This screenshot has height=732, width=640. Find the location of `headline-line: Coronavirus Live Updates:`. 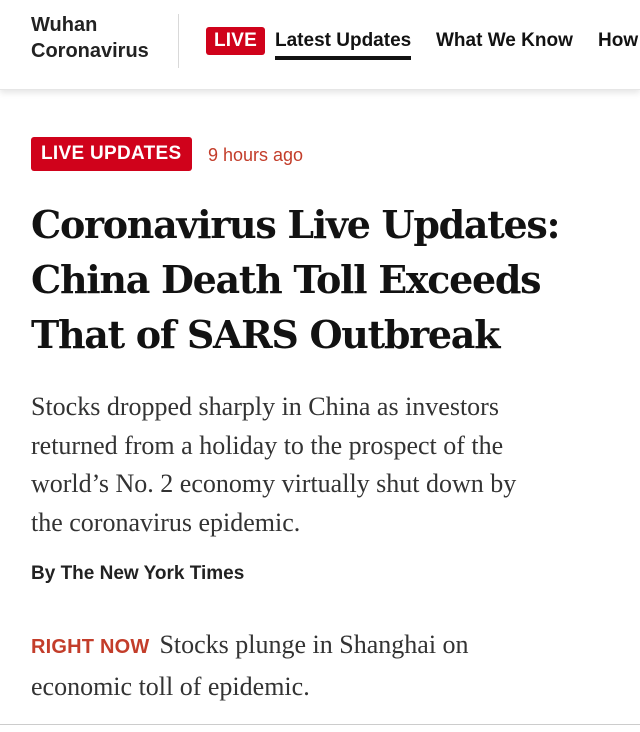

headline-line: Coronavirus Live Updates: is located at coordinates (295, 224).